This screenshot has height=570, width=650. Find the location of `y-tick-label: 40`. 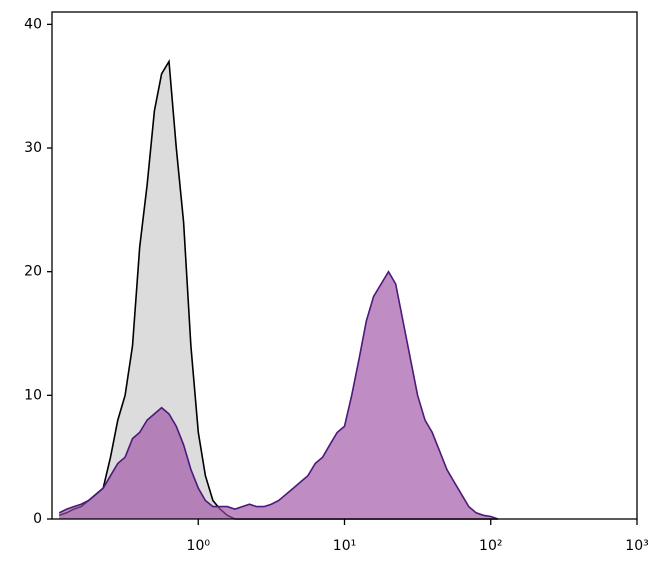

y-tick-label: 40 is located at coordinates (33, 24).